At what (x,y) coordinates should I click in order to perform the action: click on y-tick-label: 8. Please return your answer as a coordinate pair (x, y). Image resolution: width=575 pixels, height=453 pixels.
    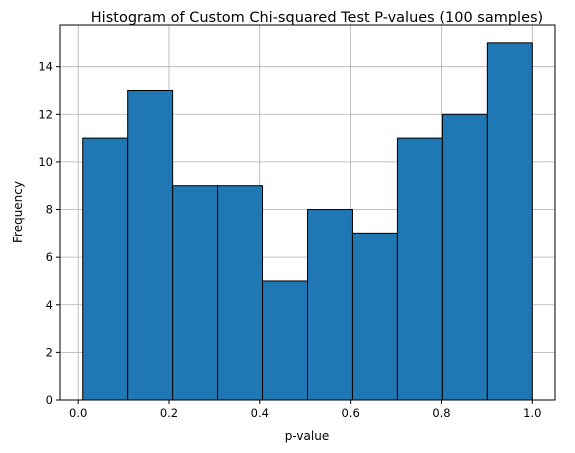
    Looking at the image, I should click on (49, 210).